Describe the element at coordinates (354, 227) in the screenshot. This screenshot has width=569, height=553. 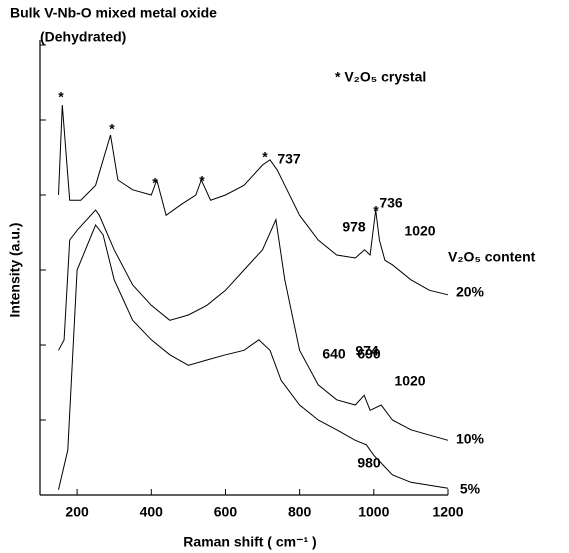
I see `annotation: 978` at that location.